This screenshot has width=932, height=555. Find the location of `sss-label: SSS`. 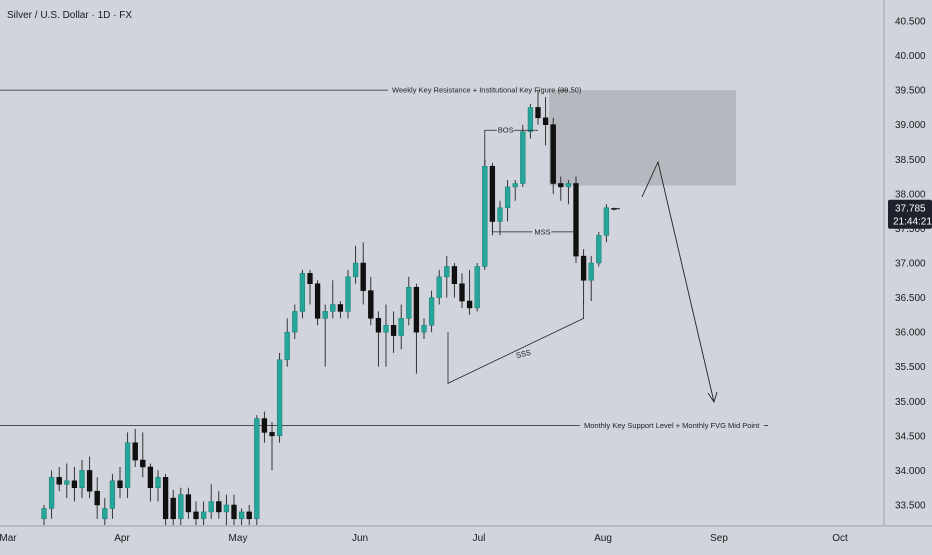

sss-label: SSS is located at coordinates (523, 354).